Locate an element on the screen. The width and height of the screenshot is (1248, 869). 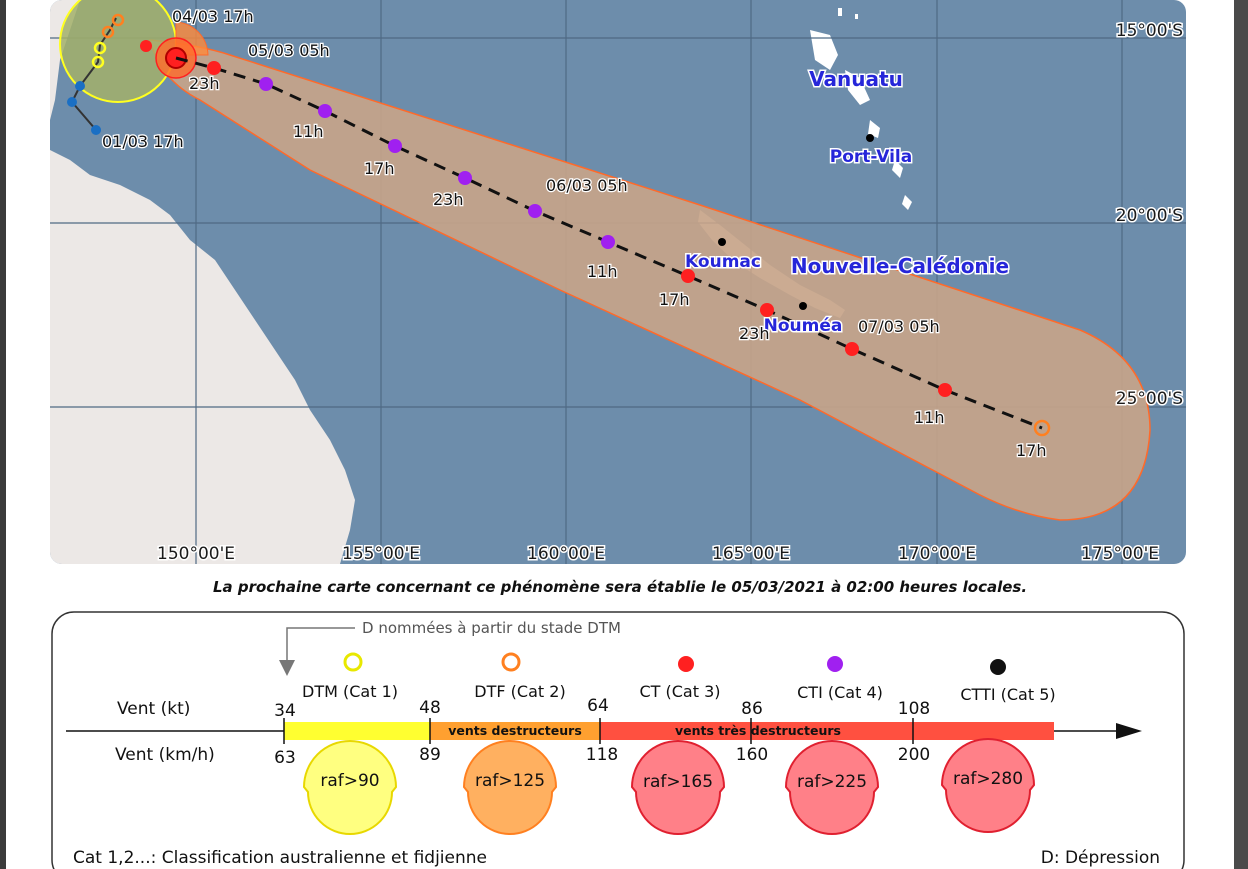
band-ct-plus is located at coordinates (827, 731).